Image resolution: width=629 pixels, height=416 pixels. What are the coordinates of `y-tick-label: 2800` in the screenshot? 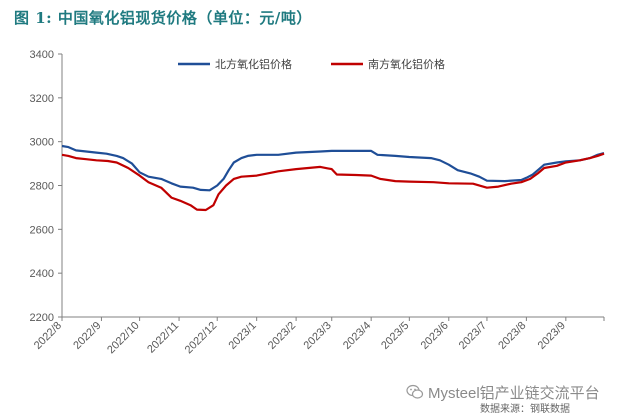 It's located at (42, 187).